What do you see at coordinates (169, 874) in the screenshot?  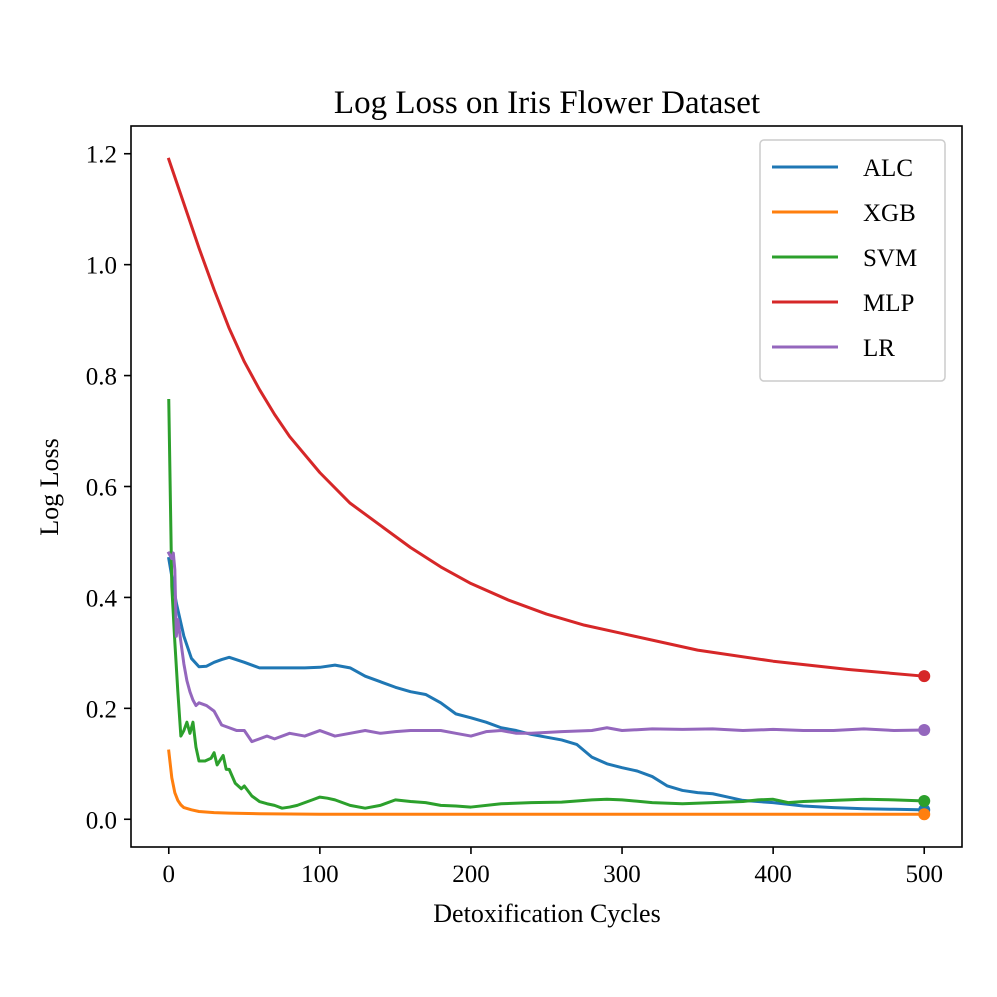 I see `x-tick-label: 0` at bounding box center [169, 874].